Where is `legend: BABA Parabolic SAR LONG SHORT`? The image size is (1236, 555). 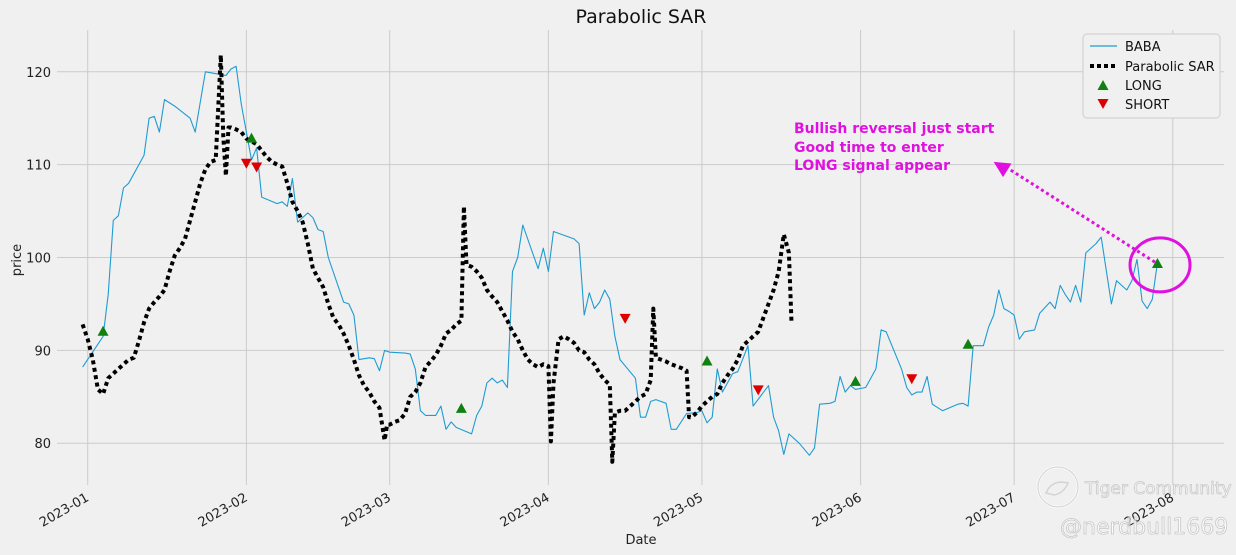 legend: BABA Parabolic SAR LONG SHORT is located at coordinates (1151, 76).